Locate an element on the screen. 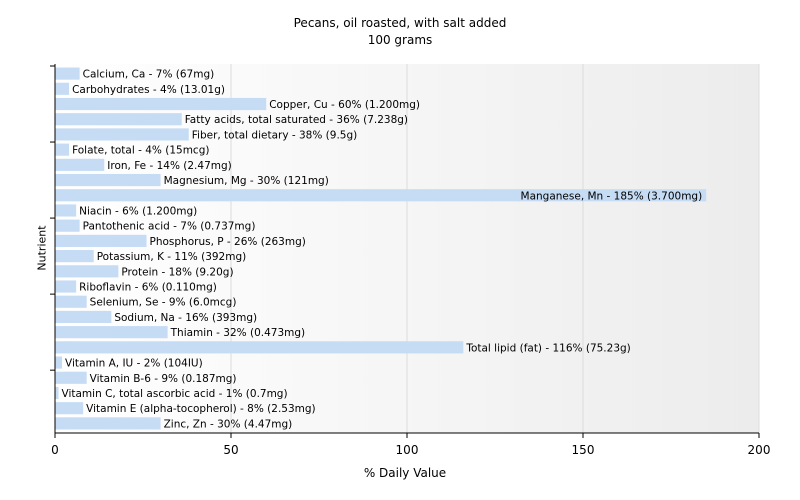 The width and height of the screenshot is (800, 500). x-tick-label: 150 is located at coordinates (583, 450).